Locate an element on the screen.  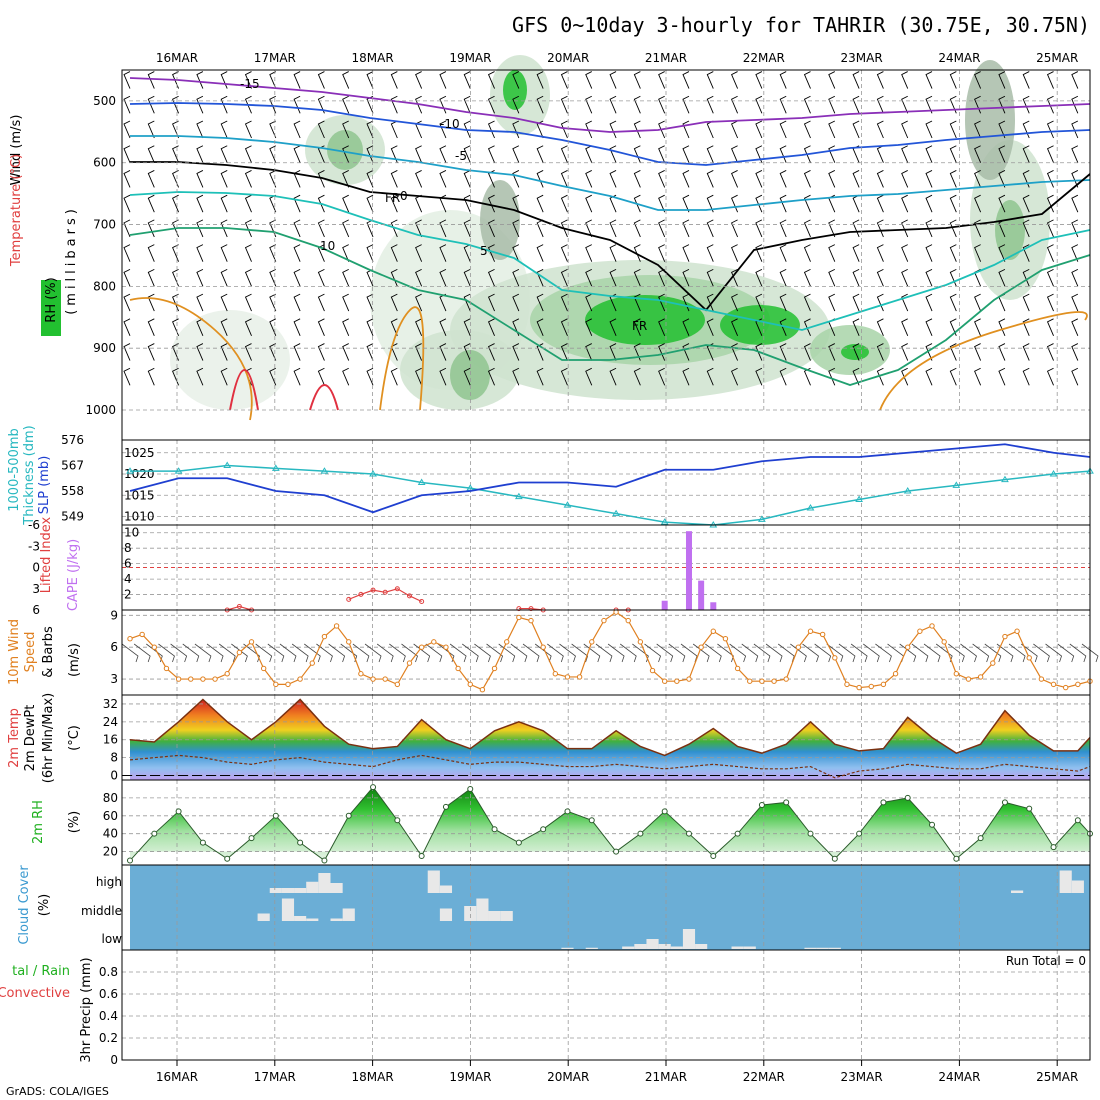
temp-contour-label: -10 is located at coordinates (450, 124).